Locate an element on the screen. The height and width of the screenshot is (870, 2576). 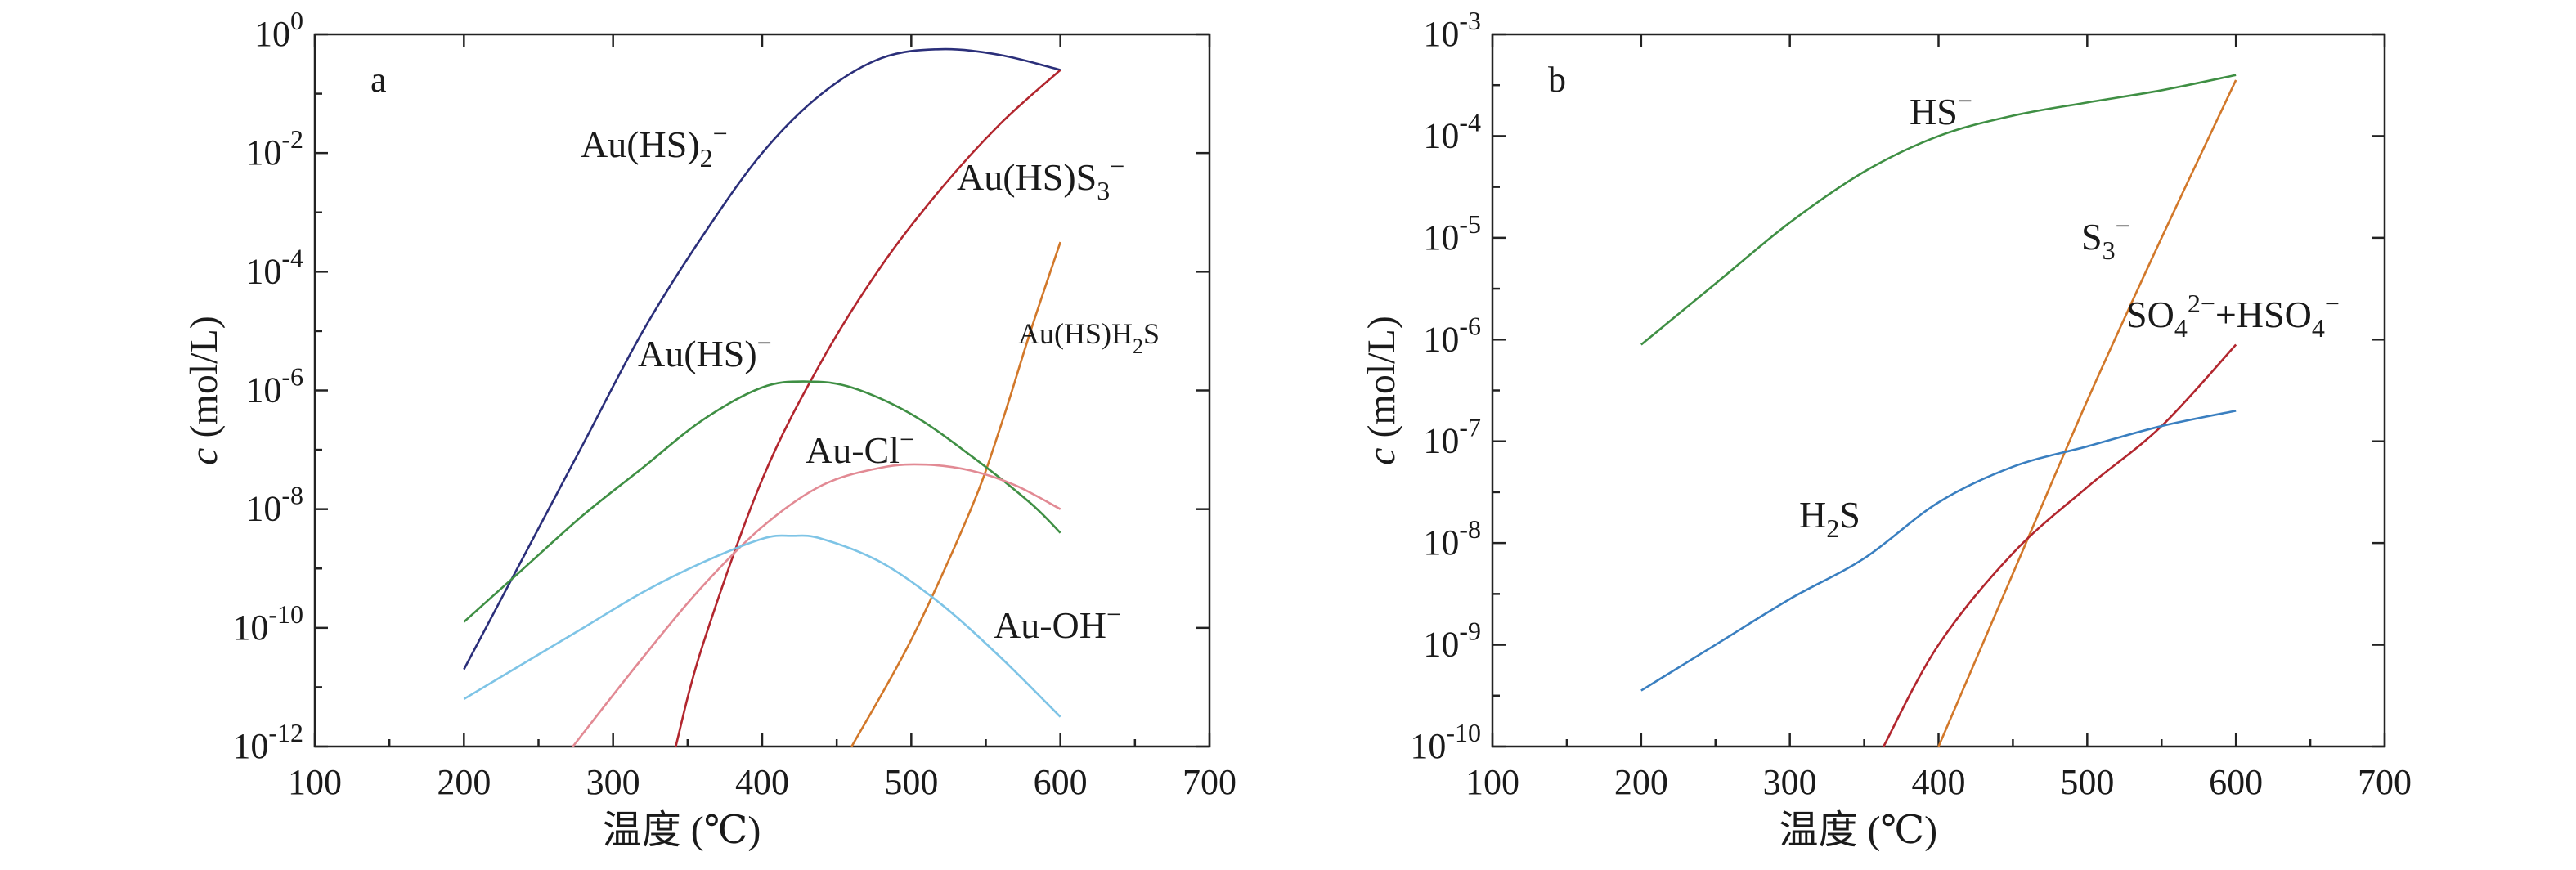
panel-label: a is located at coordinates (379, 80).